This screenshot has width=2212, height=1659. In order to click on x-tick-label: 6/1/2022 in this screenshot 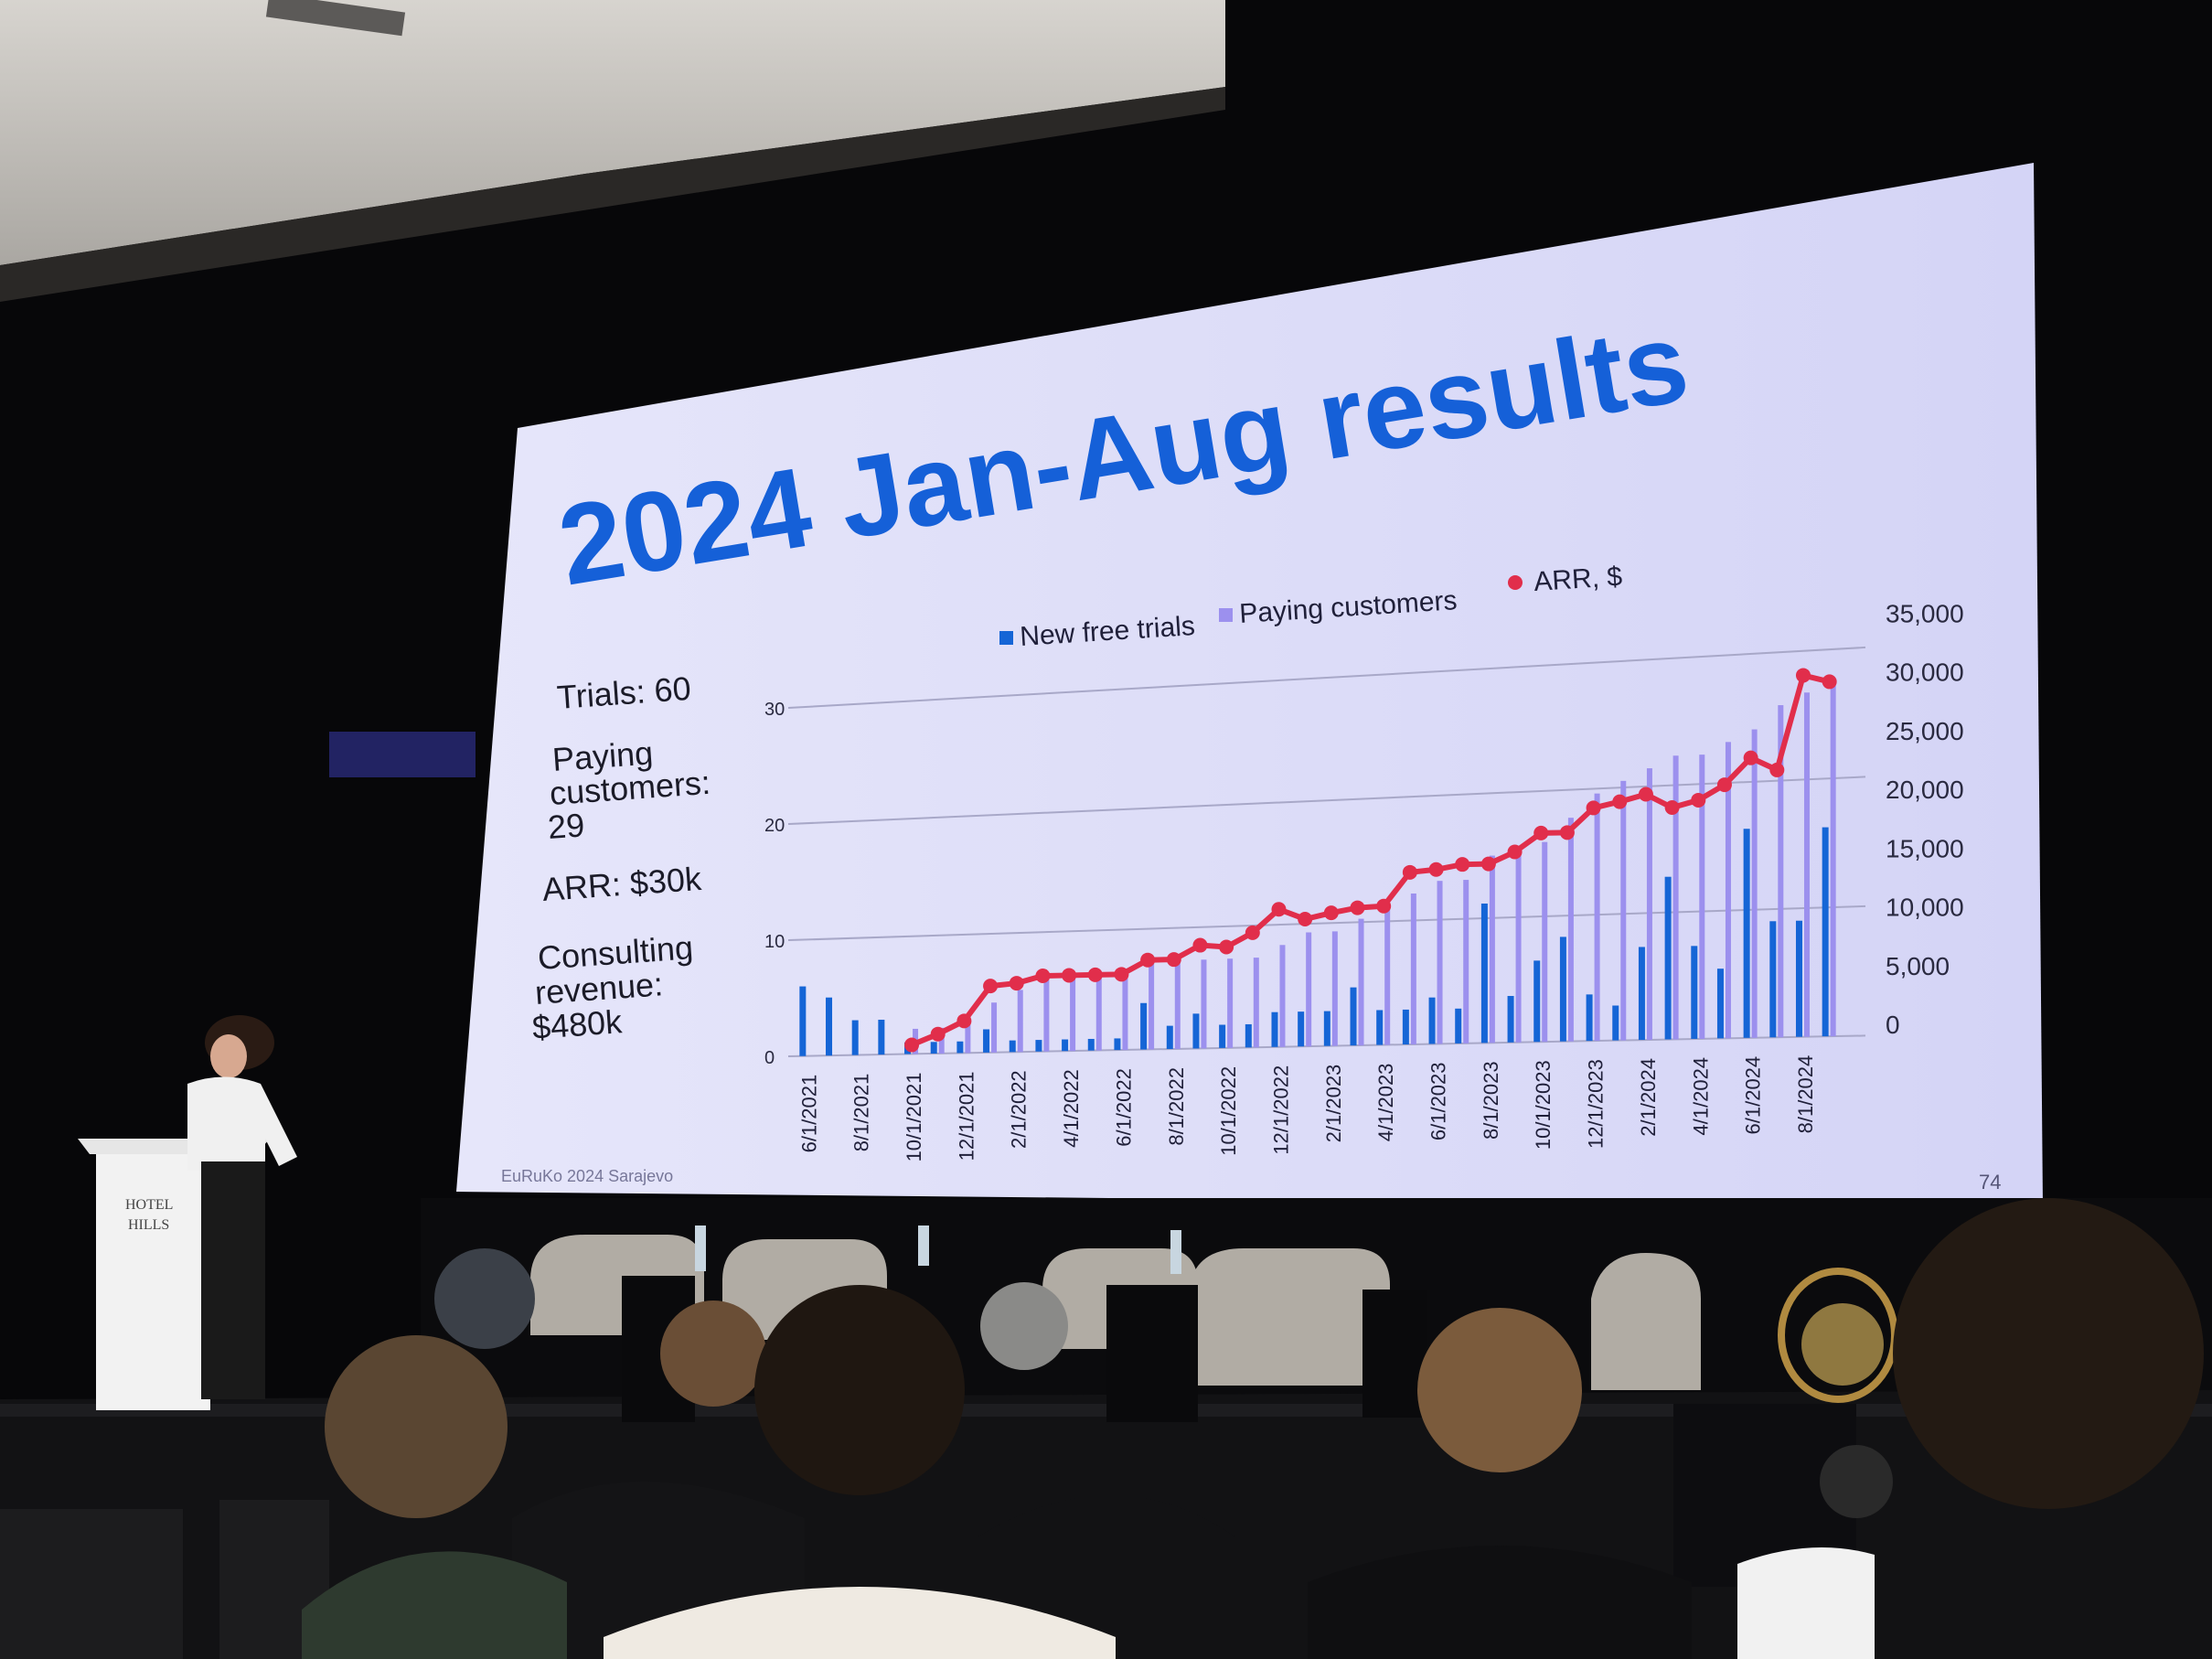, I will do `click(1124, 1108)`.